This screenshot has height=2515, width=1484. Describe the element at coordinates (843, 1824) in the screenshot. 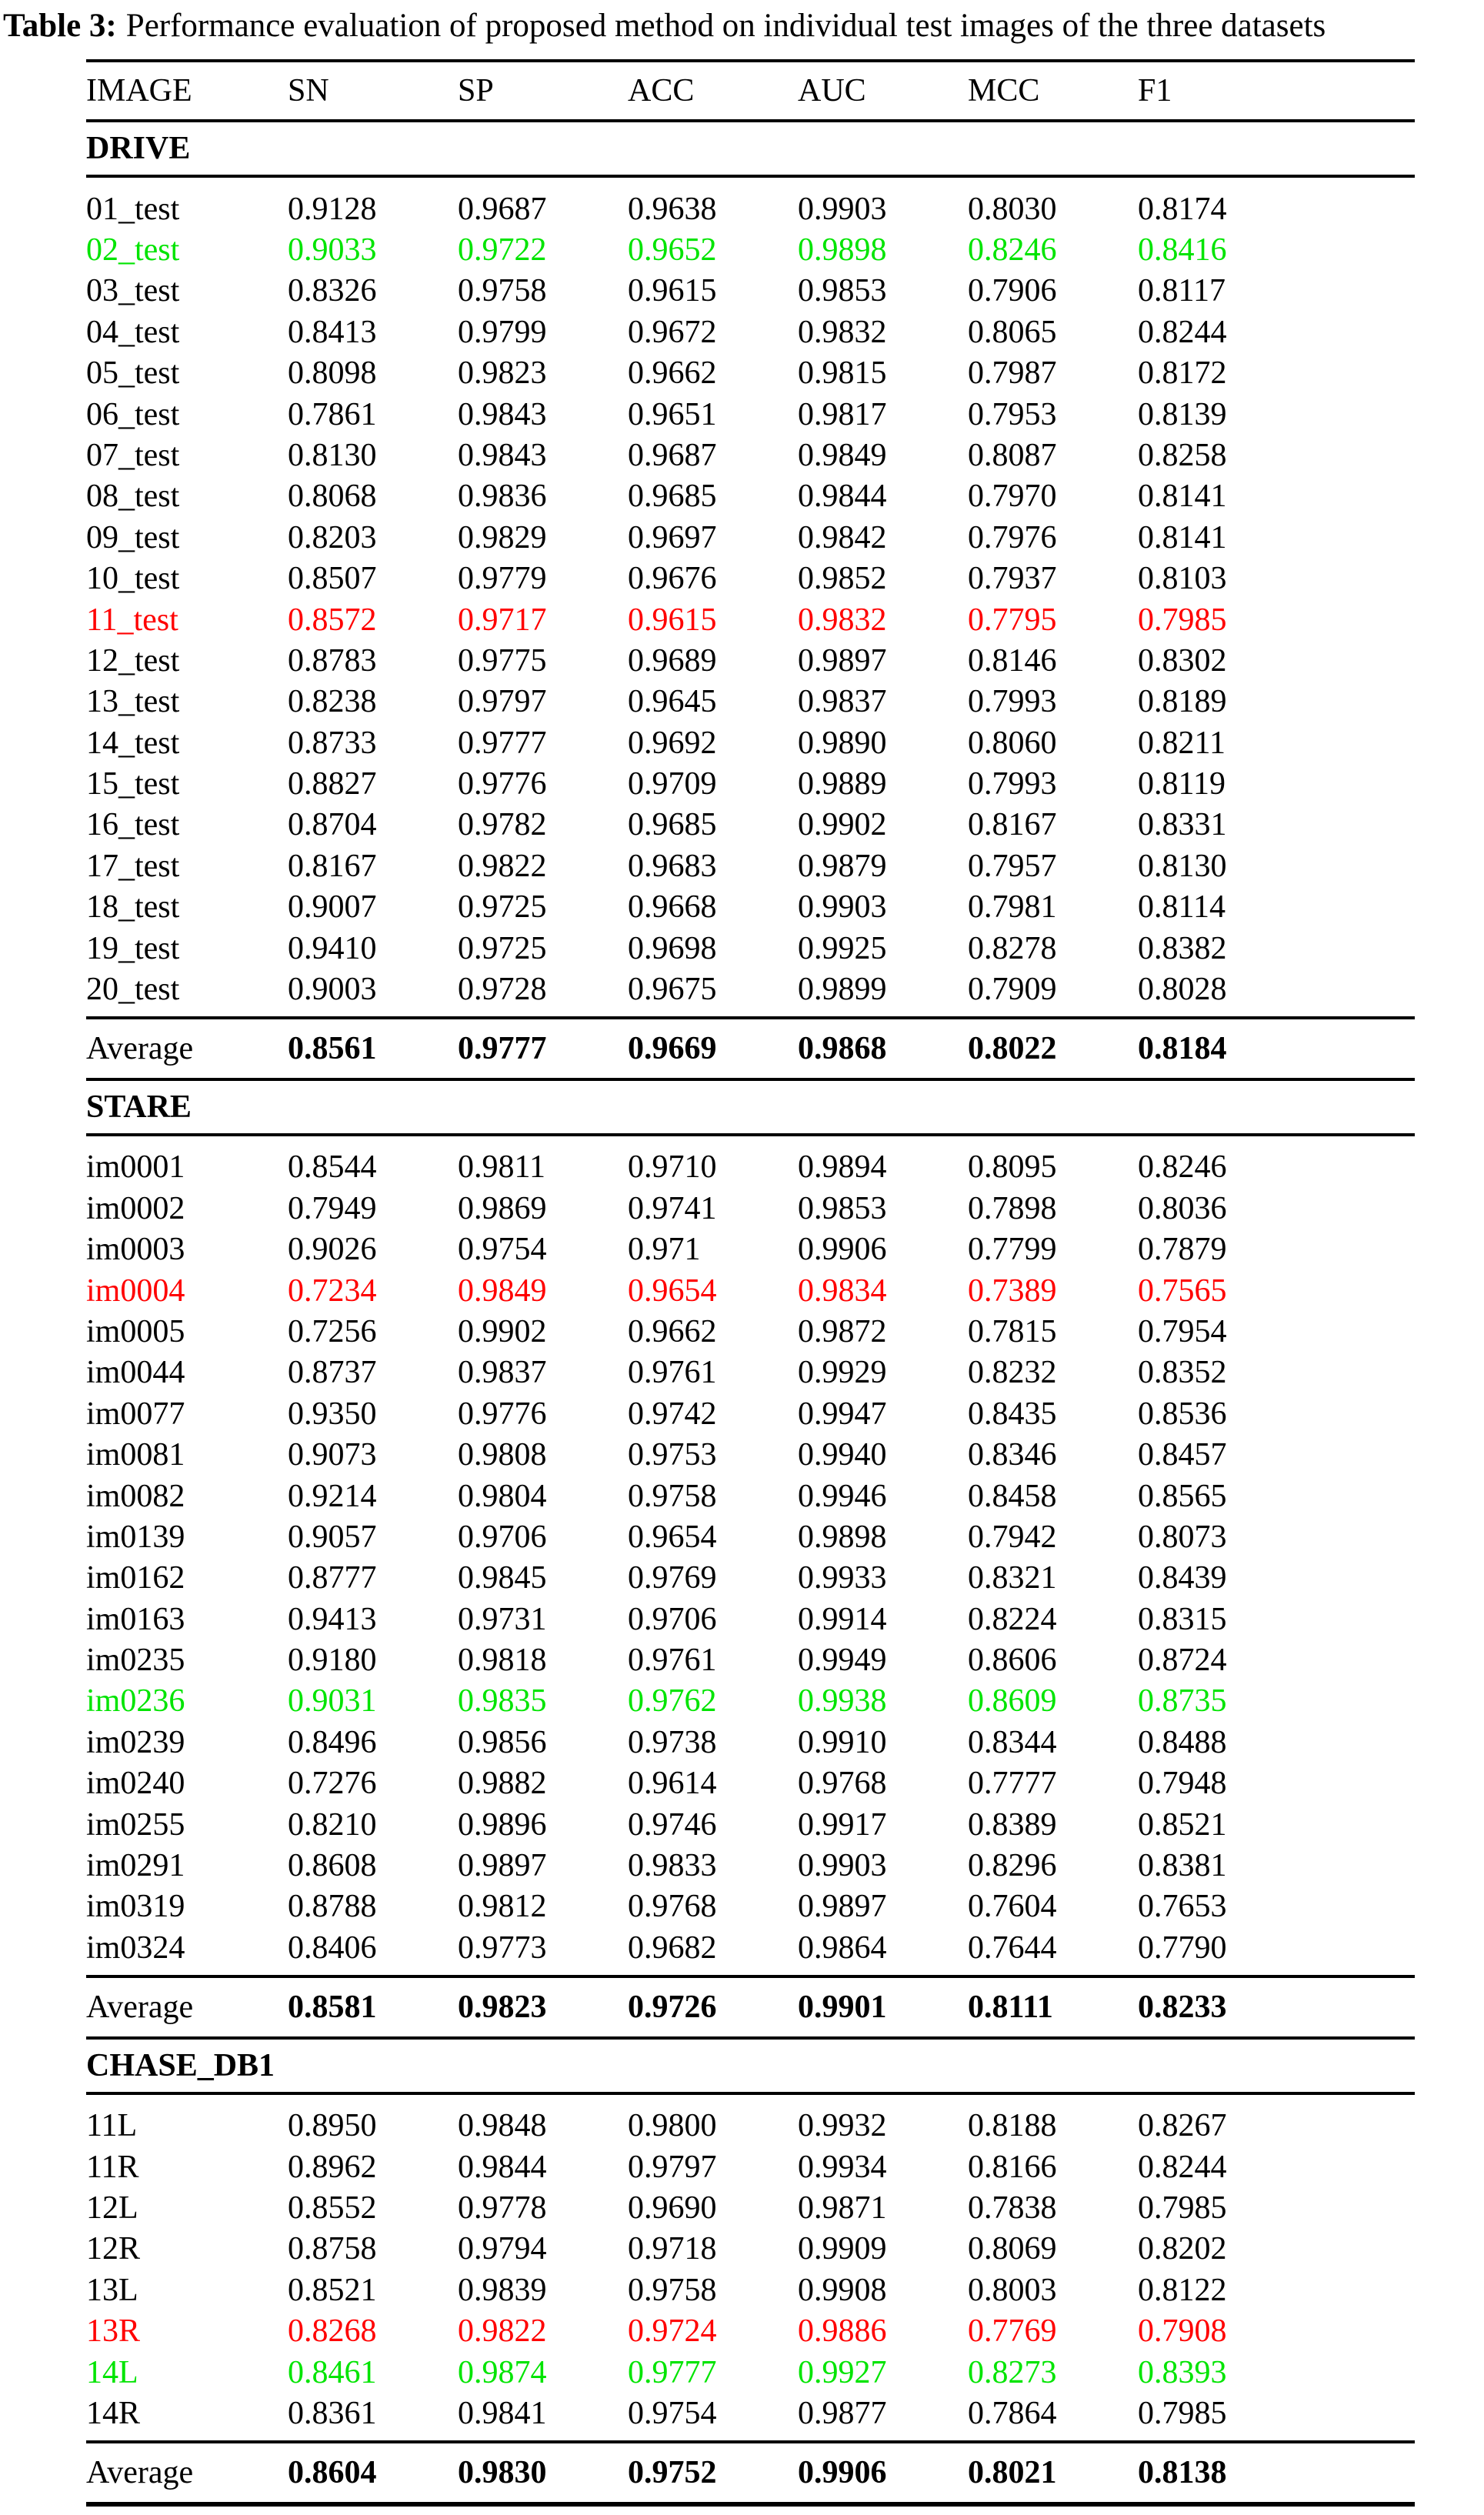

I see `cell-value: 0.9917` at that location.